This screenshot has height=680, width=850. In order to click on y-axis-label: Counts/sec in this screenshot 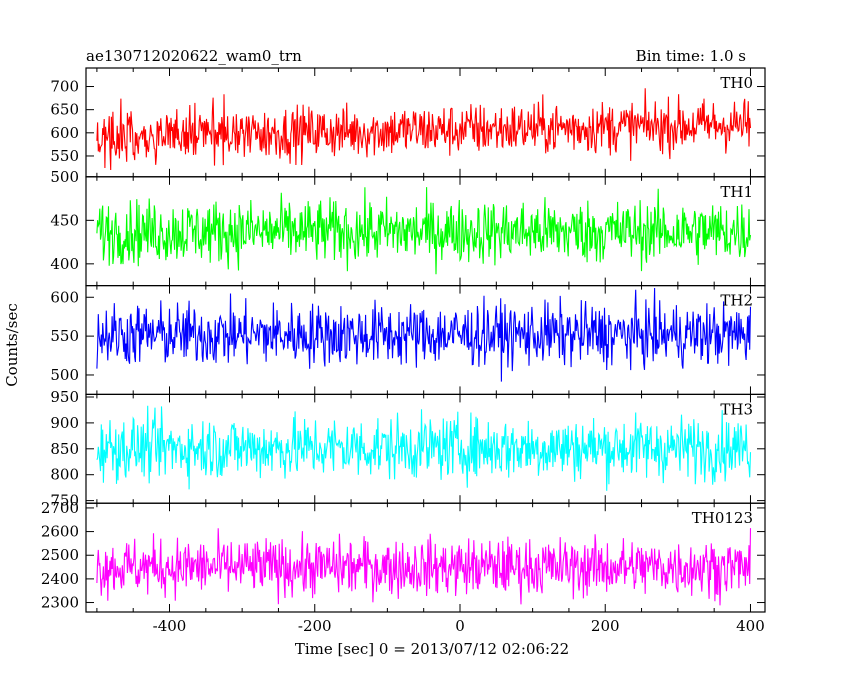, I will do `click(12, 345)`.